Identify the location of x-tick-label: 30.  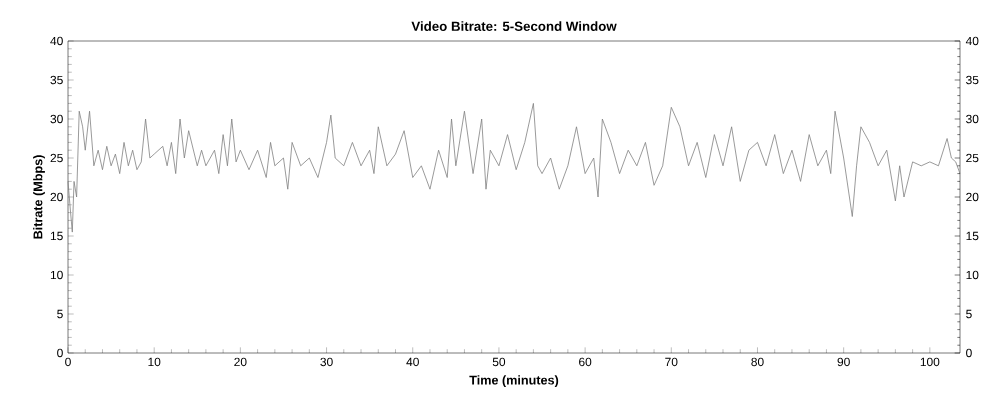
(326, 362).